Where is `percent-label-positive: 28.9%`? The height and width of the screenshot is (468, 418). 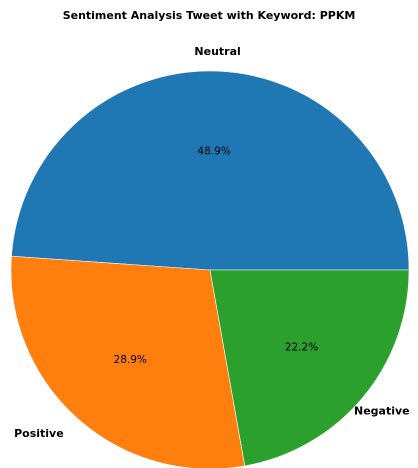
percent-label-positive: 28.9% is located at coordinates (130, 360).